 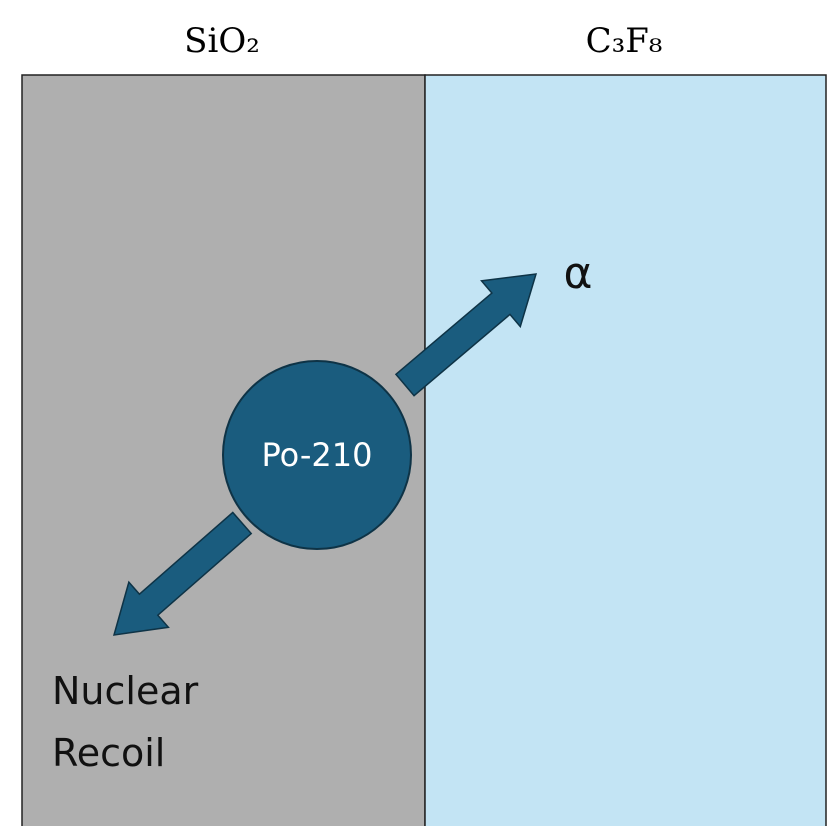 What do you see at coordinates (125, 691) in the screenshot?
I see `recoil-line-1: Nuclear` at bounding box center [125, 691].